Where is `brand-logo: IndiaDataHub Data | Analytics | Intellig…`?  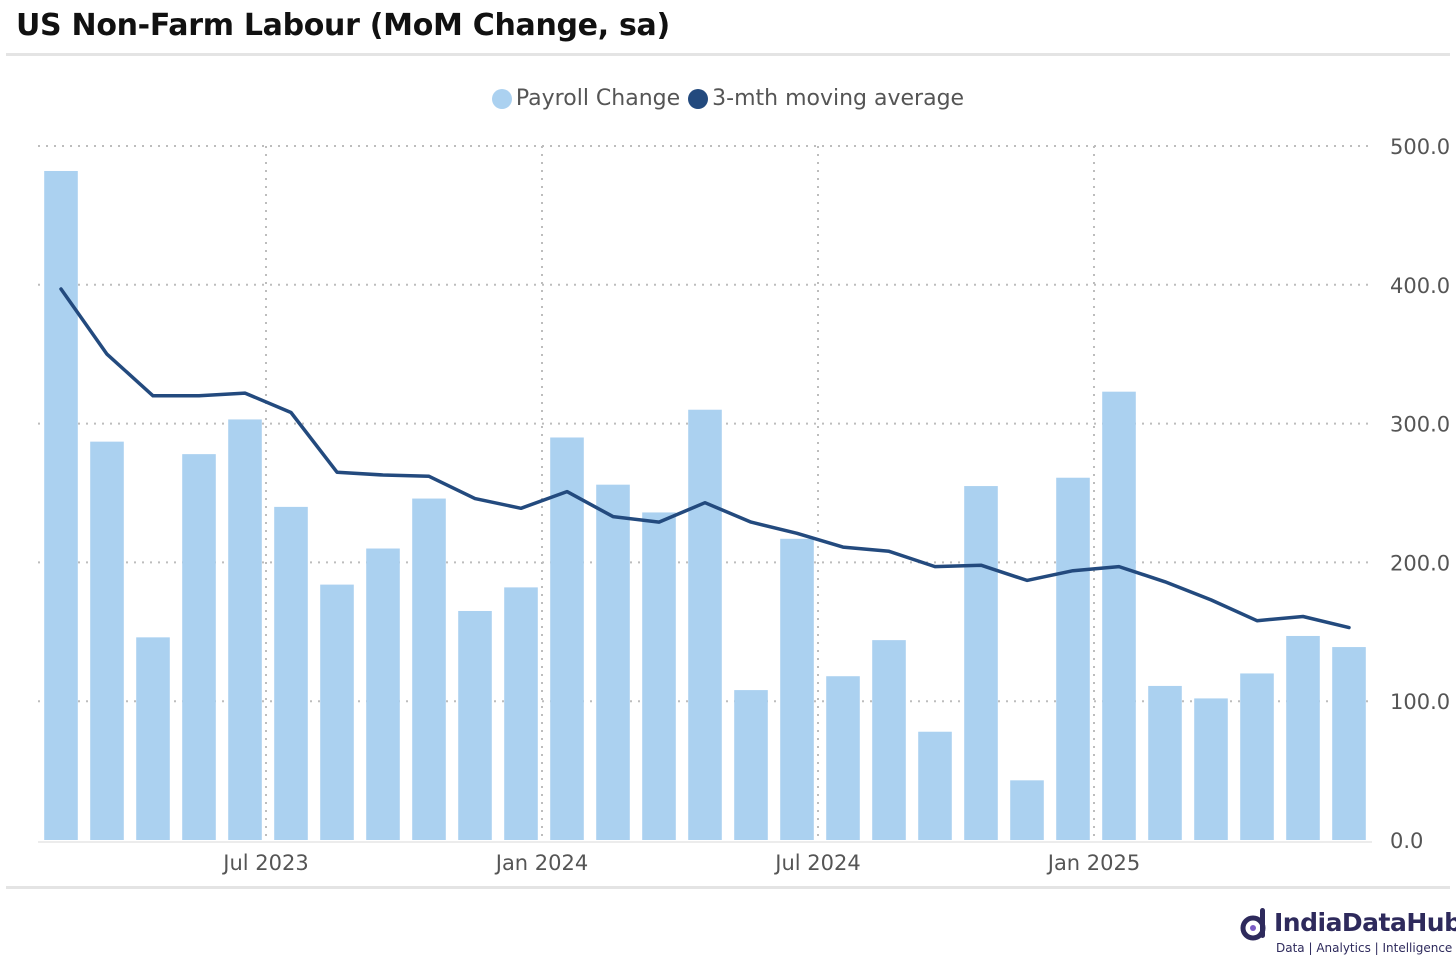 brand-logo: IndiaDataHub Data | Analytics | Intellig… is located at coordinates (1347, 934).